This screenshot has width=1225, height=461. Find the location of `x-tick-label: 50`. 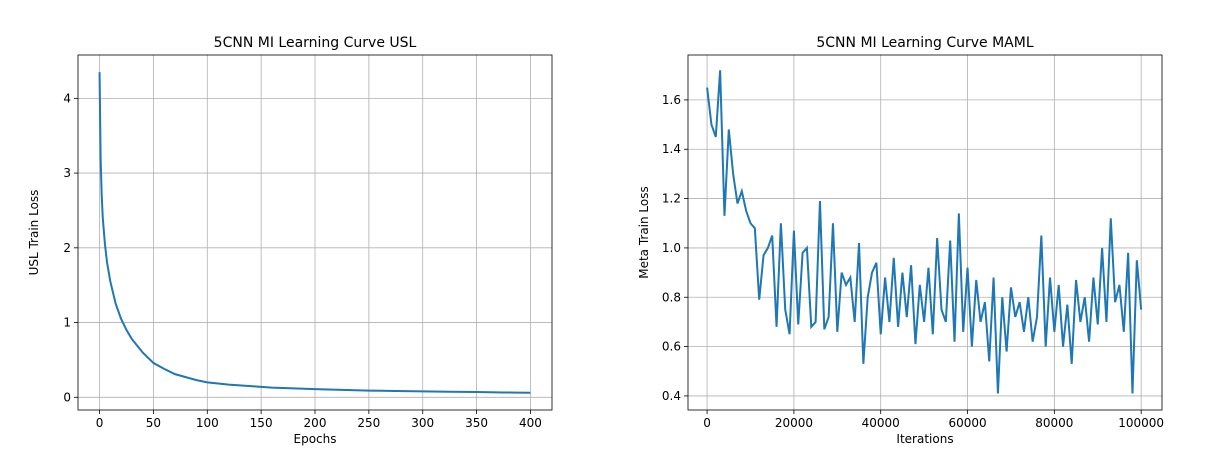

x-tick-label: 50 is located at coordinates (153, 423).